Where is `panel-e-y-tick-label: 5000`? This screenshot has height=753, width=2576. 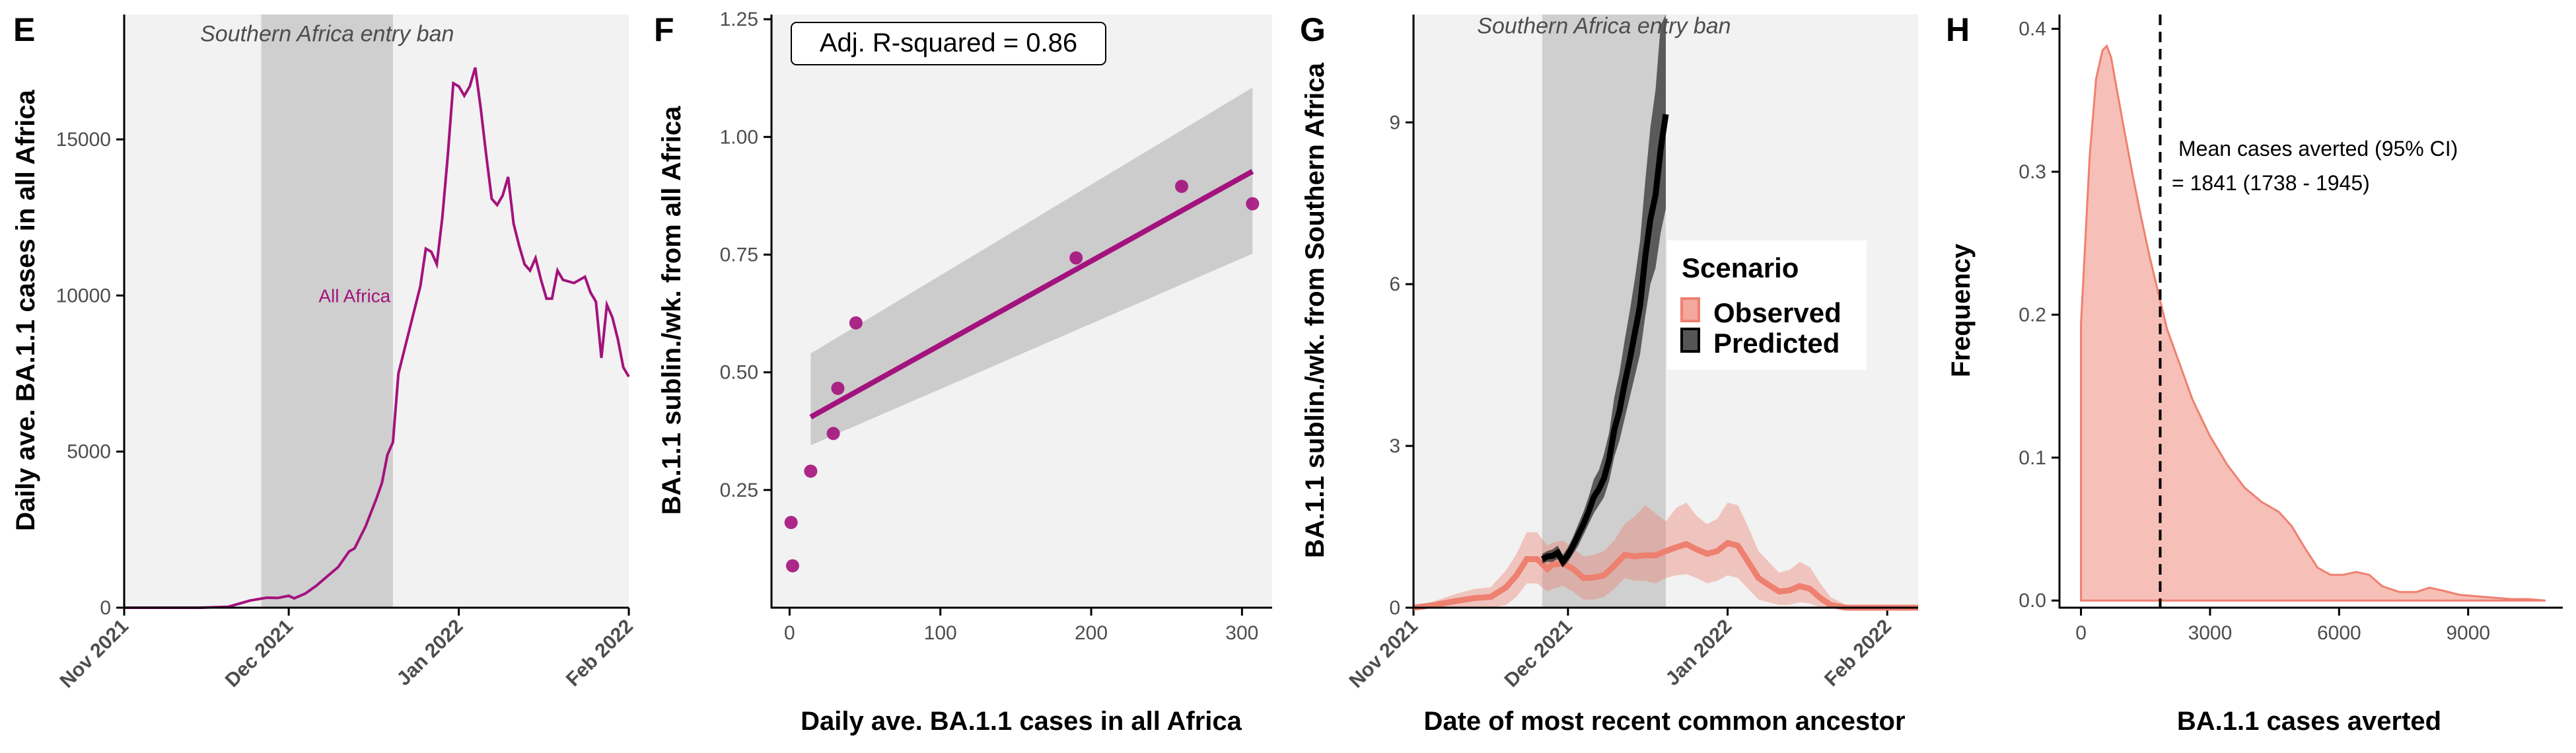
panel-e-y-tick-label: 5000 is located at coordinates (89, 452).